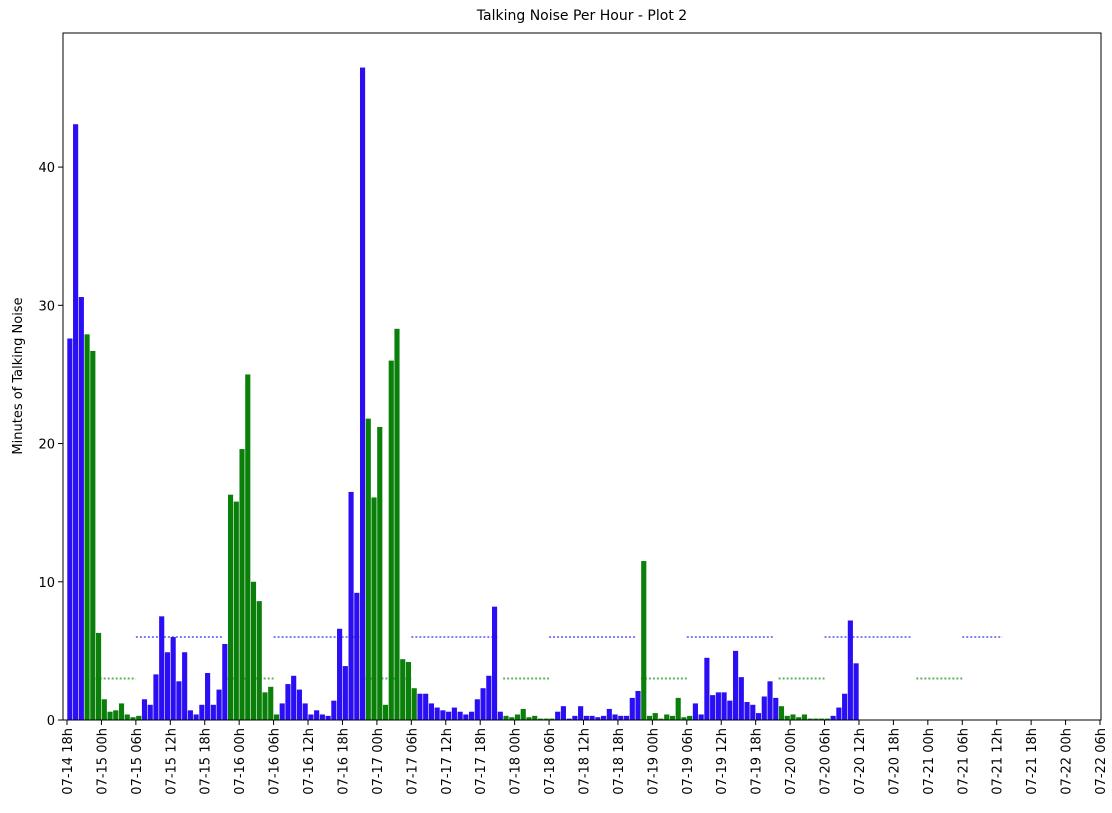 The image size is (1112, 813). I want to click on x-tick-label: 07-21 12h, so click(998, 761).